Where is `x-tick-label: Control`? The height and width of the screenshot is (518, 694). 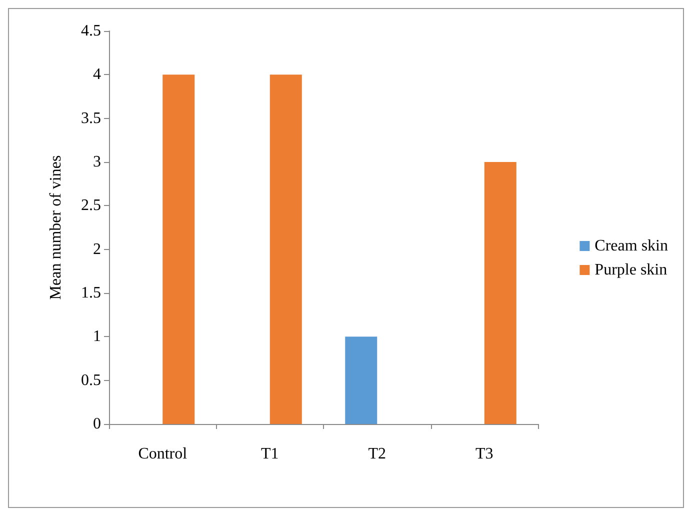
x-tick-label: Control is located at coordinates (163, 454).